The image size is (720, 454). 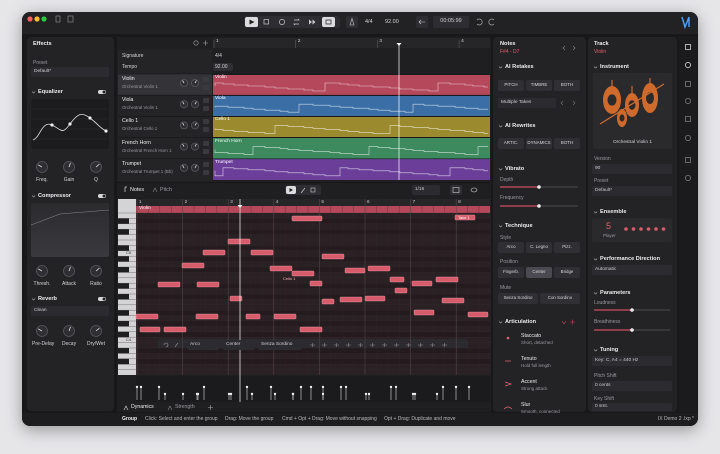 What do you see at coordinates (519, 226) in the screenshot?
I see `technique-title: Technique` at bounding box center [519, 226].